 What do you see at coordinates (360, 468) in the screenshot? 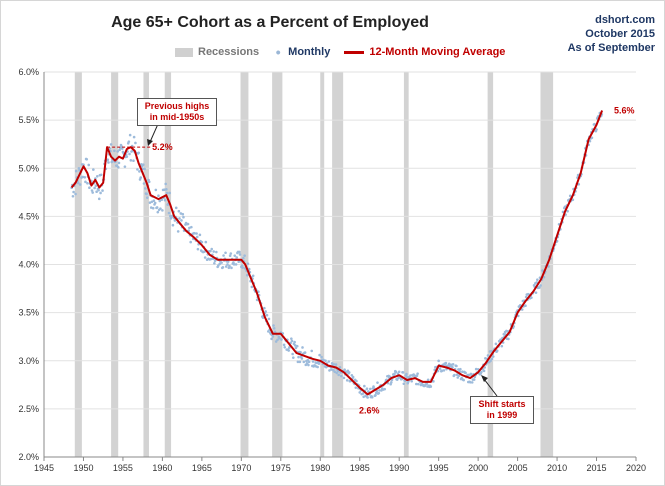
I see `x-tick-label: 1985` at bounding box center [360, 468].